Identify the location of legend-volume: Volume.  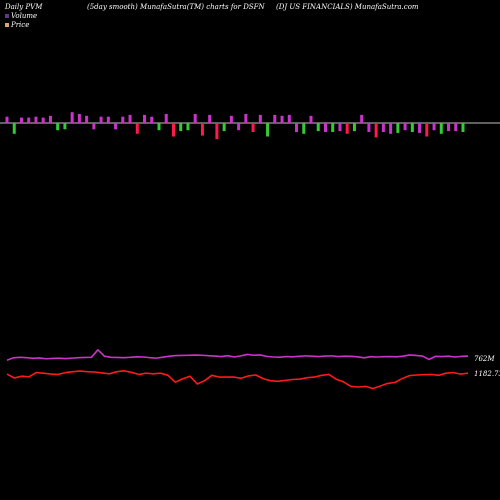
(21, 16).